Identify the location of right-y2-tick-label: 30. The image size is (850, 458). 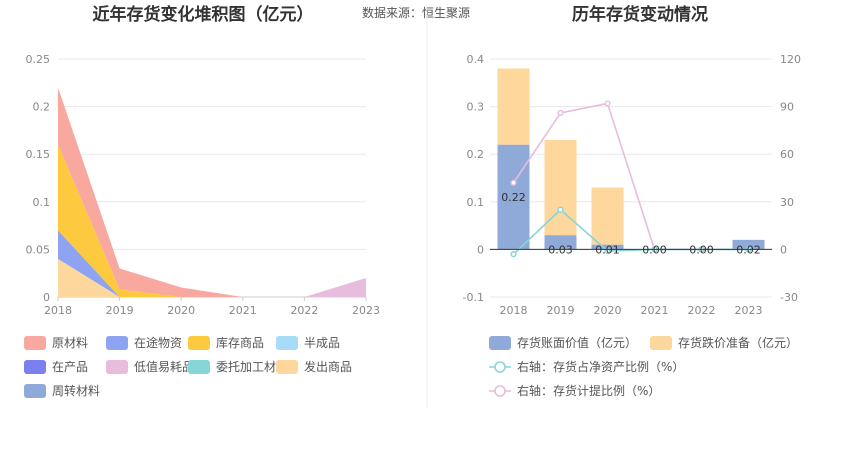
(787, 202).